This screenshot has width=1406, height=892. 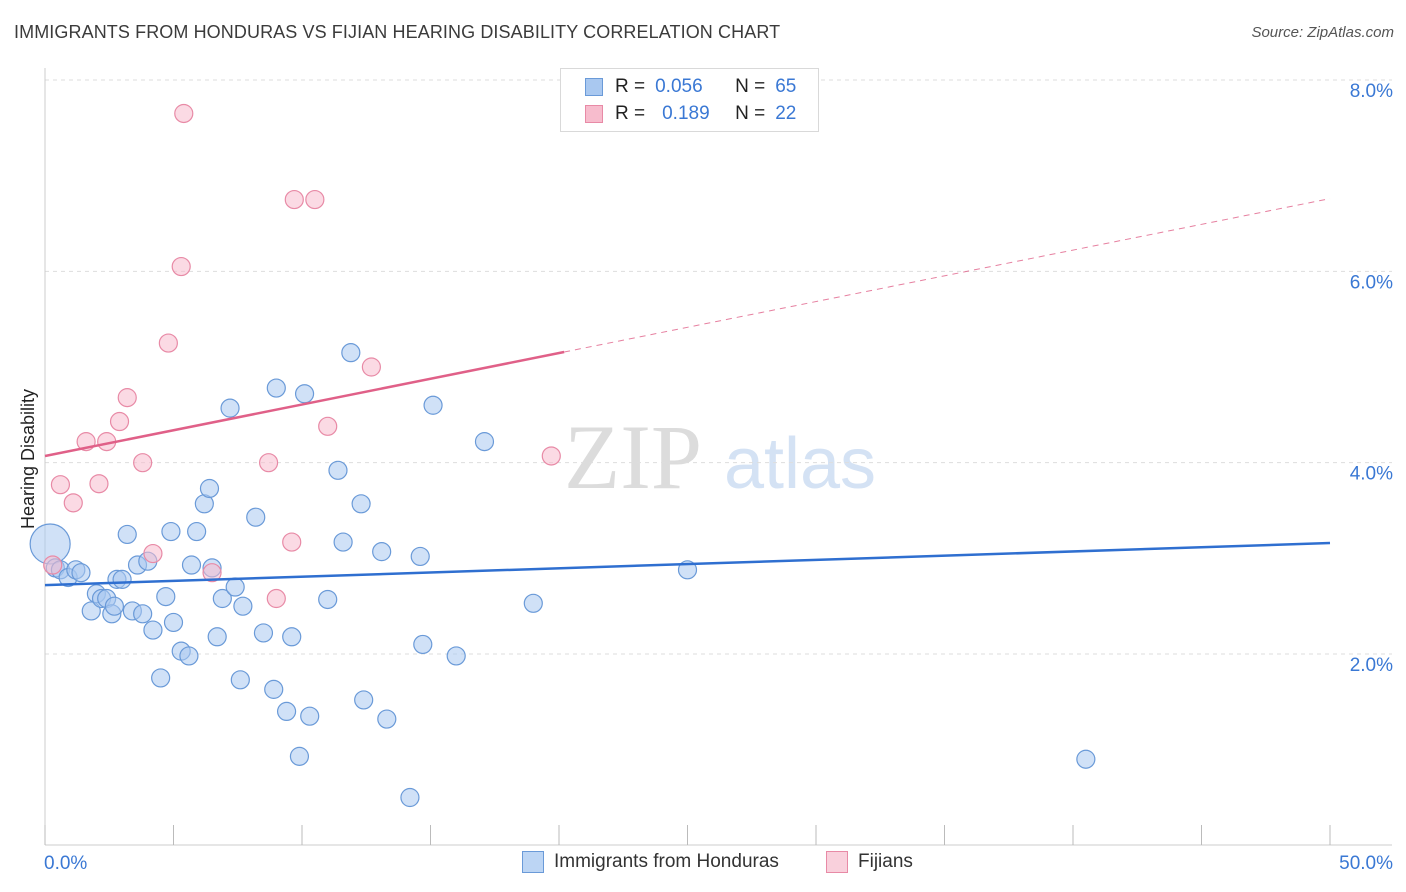 I want to click on legend-row-fijians: R = 0.189 N = 22, so click(x=690, y=114).